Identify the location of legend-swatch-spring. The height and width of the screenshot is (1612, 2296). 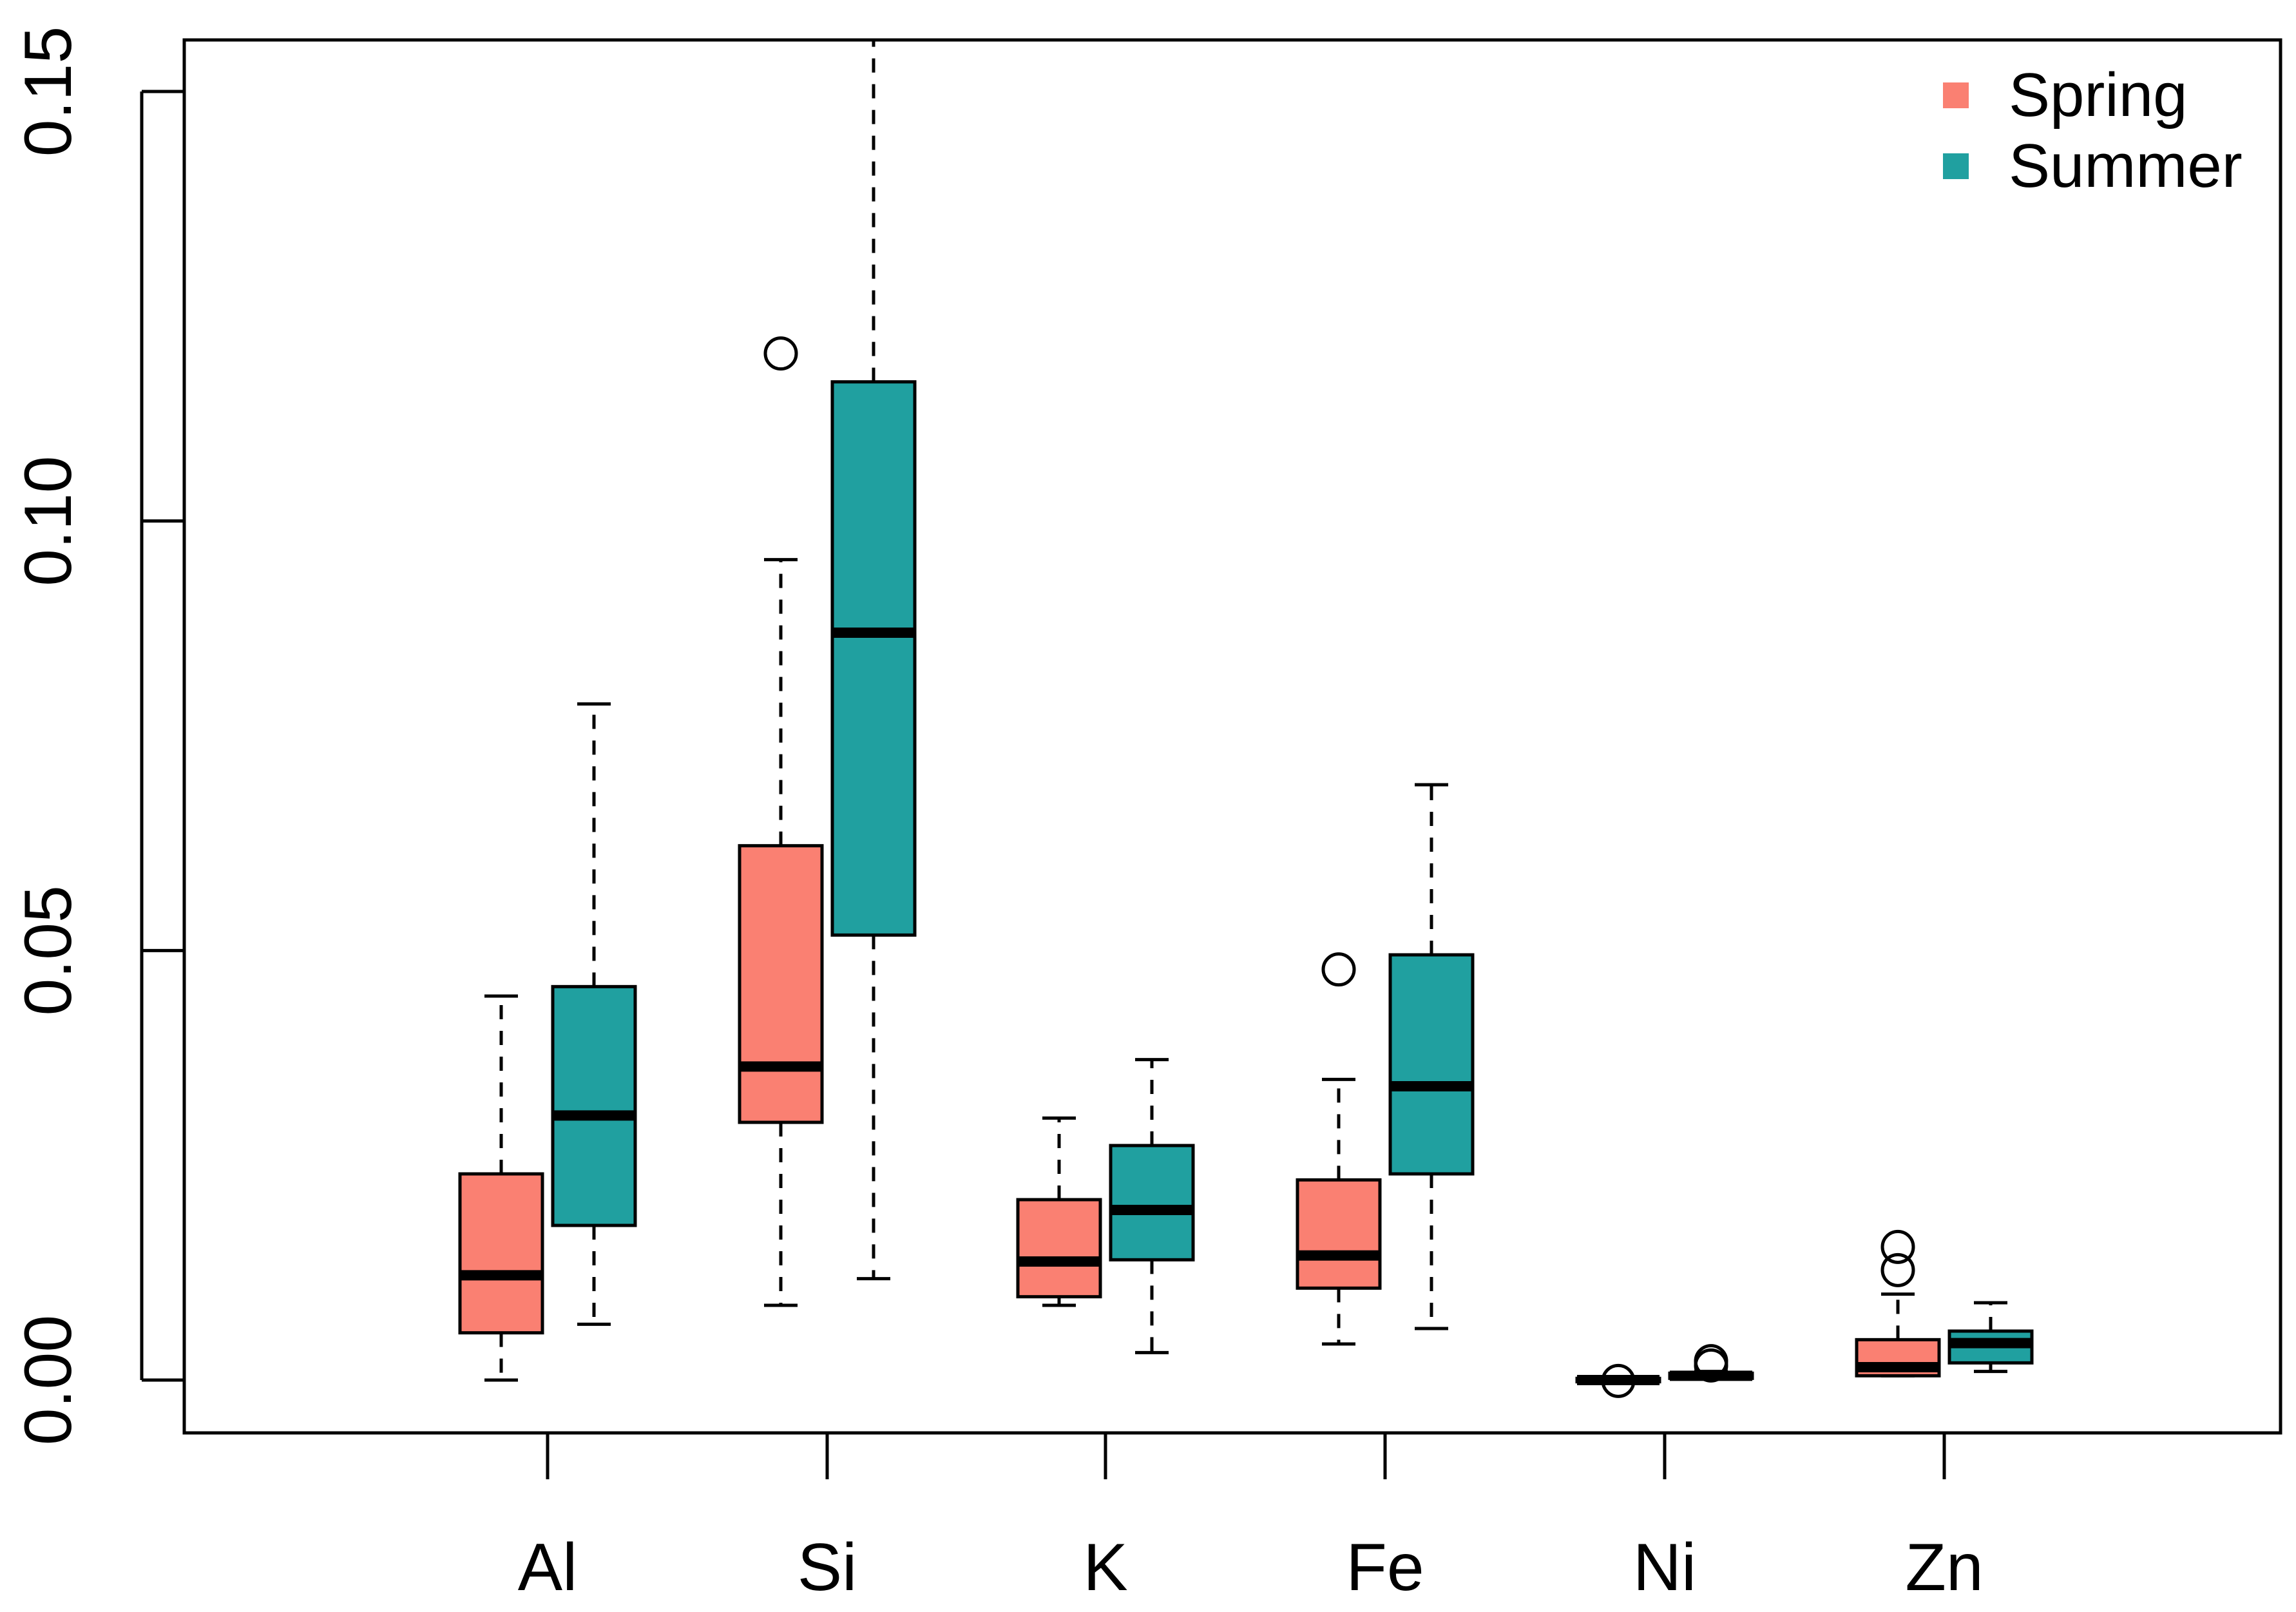
(1956, 95).